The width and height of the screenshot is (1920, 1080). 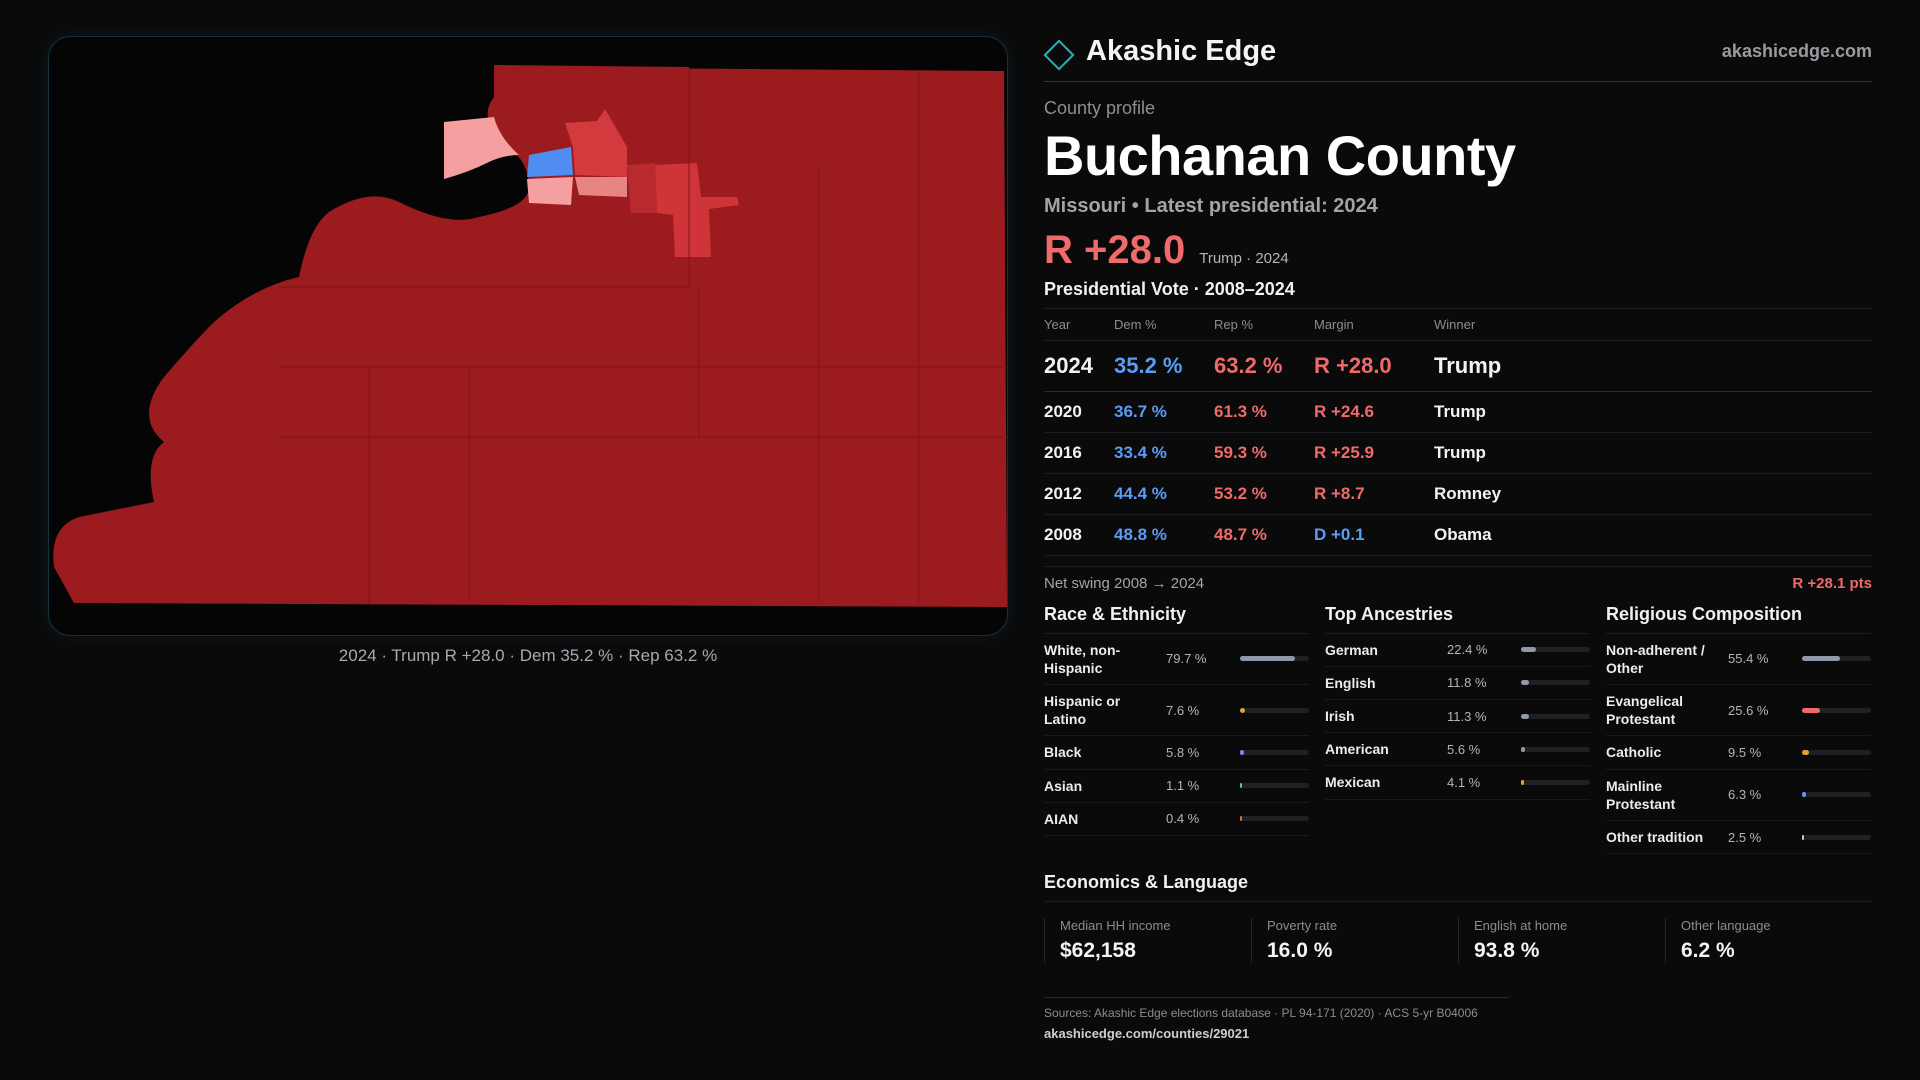 What do you see at coordinates (1467, 650) in the screenshot?
I see `item-value: 22.4 %` at bounding box center [1467, 650].